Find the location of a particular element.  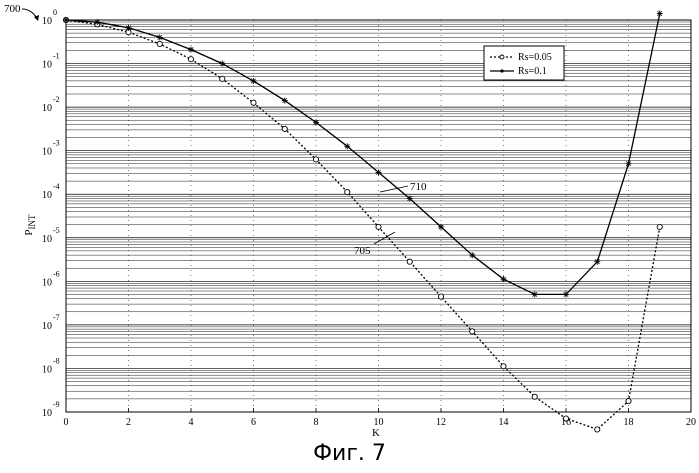

y-tick-label-exponent: -7 is located at coordinates (56, 317).